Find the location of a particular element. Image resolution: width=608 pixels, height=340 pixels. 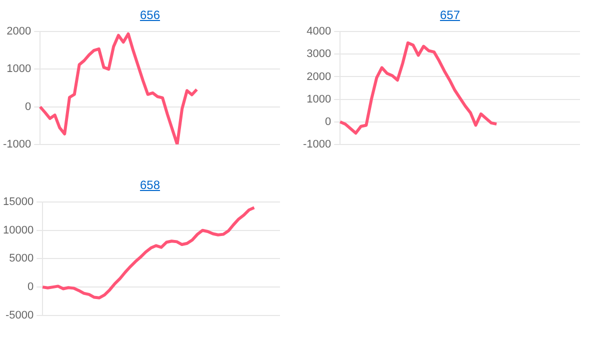

chart-title: 657 is located at coordinates (450, 15).